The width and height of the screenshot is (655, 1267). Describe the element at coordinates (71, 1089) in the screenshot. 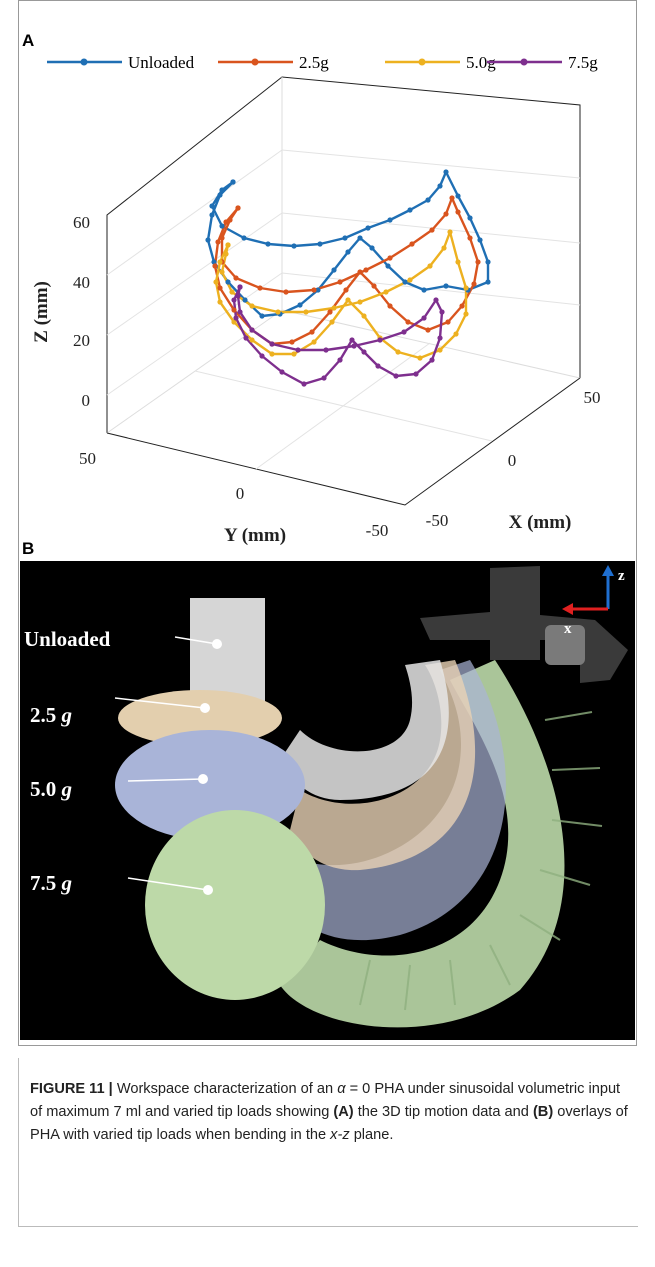

I see `caption-run: FIGURE 11 |` at that location.